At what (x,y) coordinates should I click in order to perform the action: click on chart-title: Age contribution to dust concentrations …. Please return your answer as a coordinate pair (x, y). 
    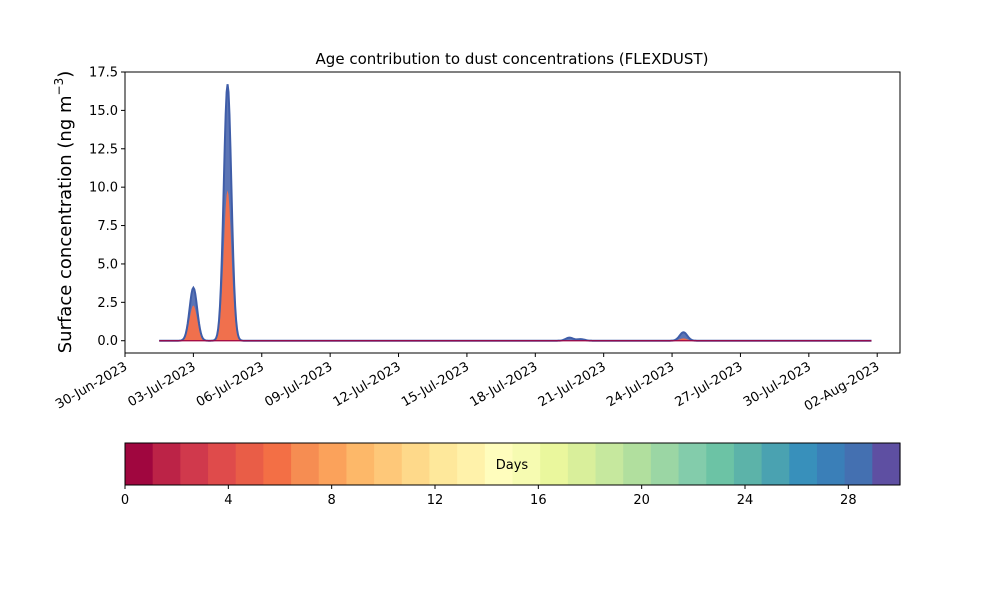
    Looking at the image, I should click on (512, 59).